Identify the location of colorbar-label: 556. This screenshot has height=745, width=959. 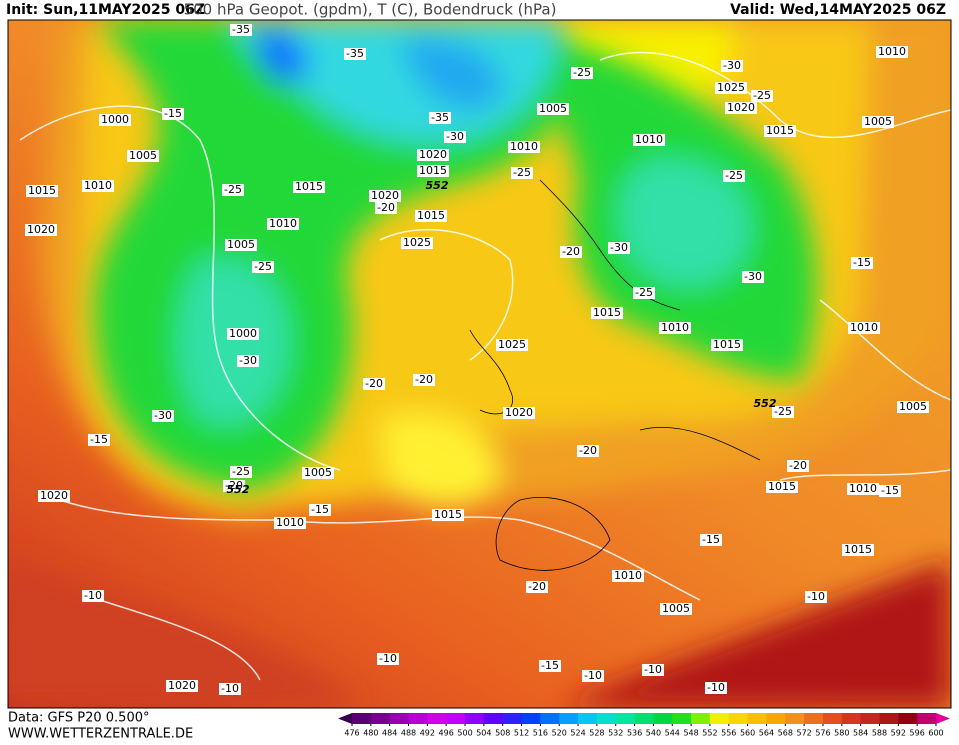
(728, 733).